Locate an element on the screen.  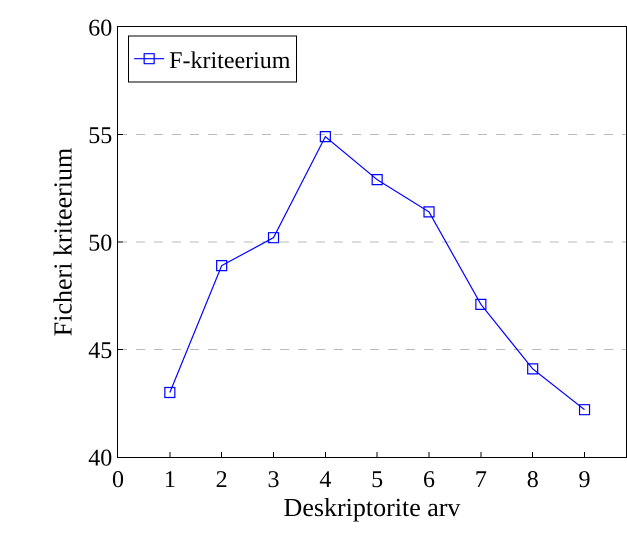
x-tick-label: 0 is located at coordinates (118, 479).